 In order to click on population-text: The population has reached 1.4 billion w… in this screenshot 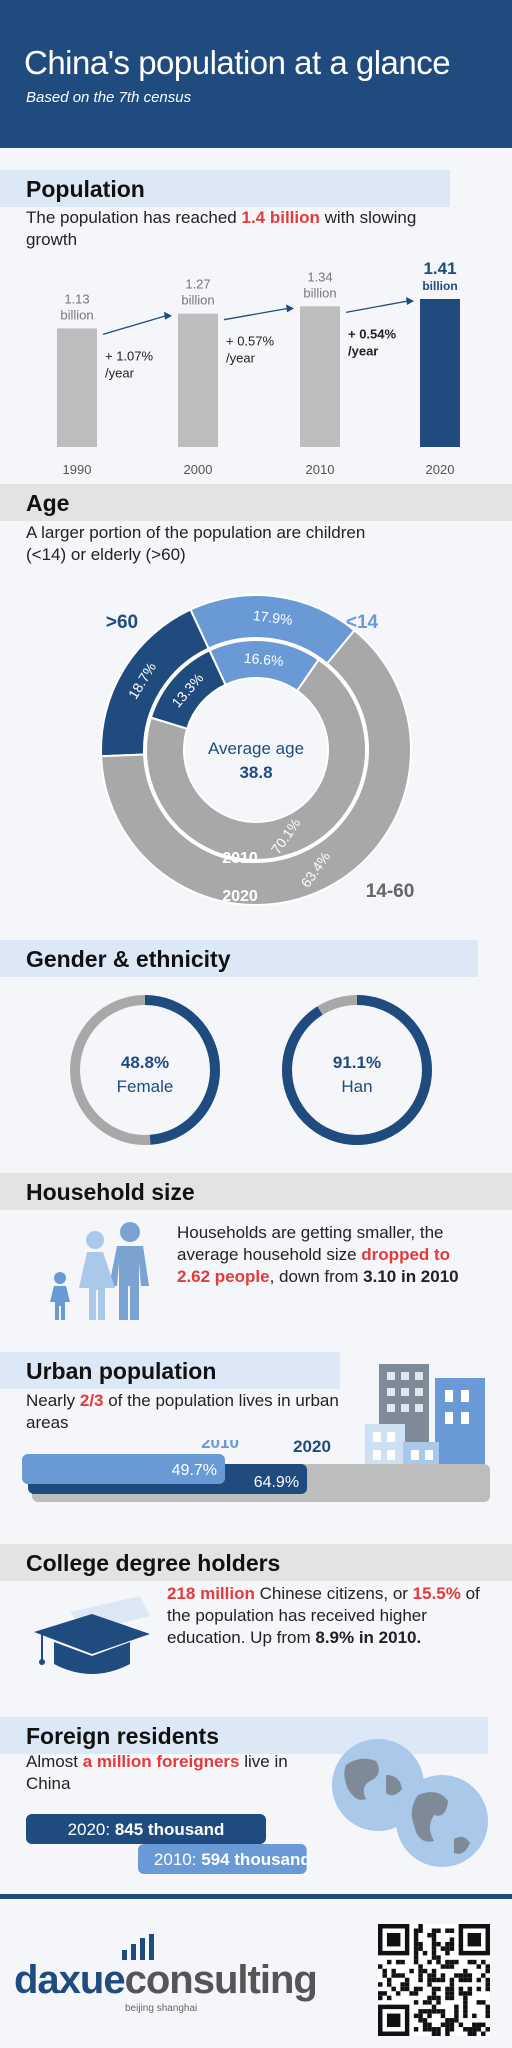, I will do `click(246, 229)`.